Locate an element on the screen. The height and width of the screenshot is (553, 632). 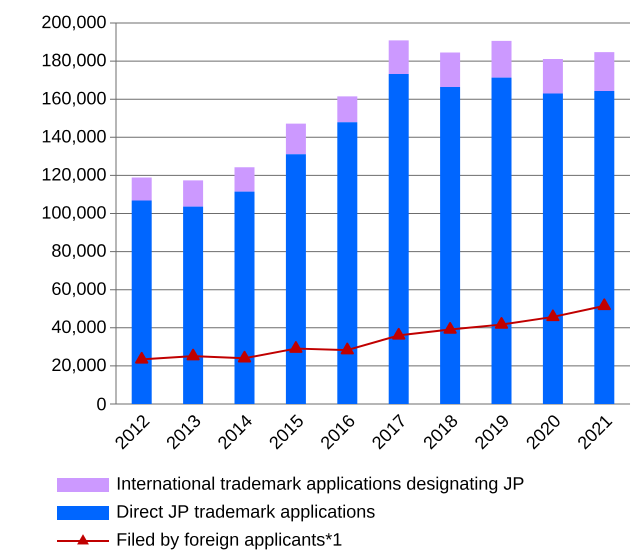
y-tick-label: 120,000 is located at coordinates (74, 175).